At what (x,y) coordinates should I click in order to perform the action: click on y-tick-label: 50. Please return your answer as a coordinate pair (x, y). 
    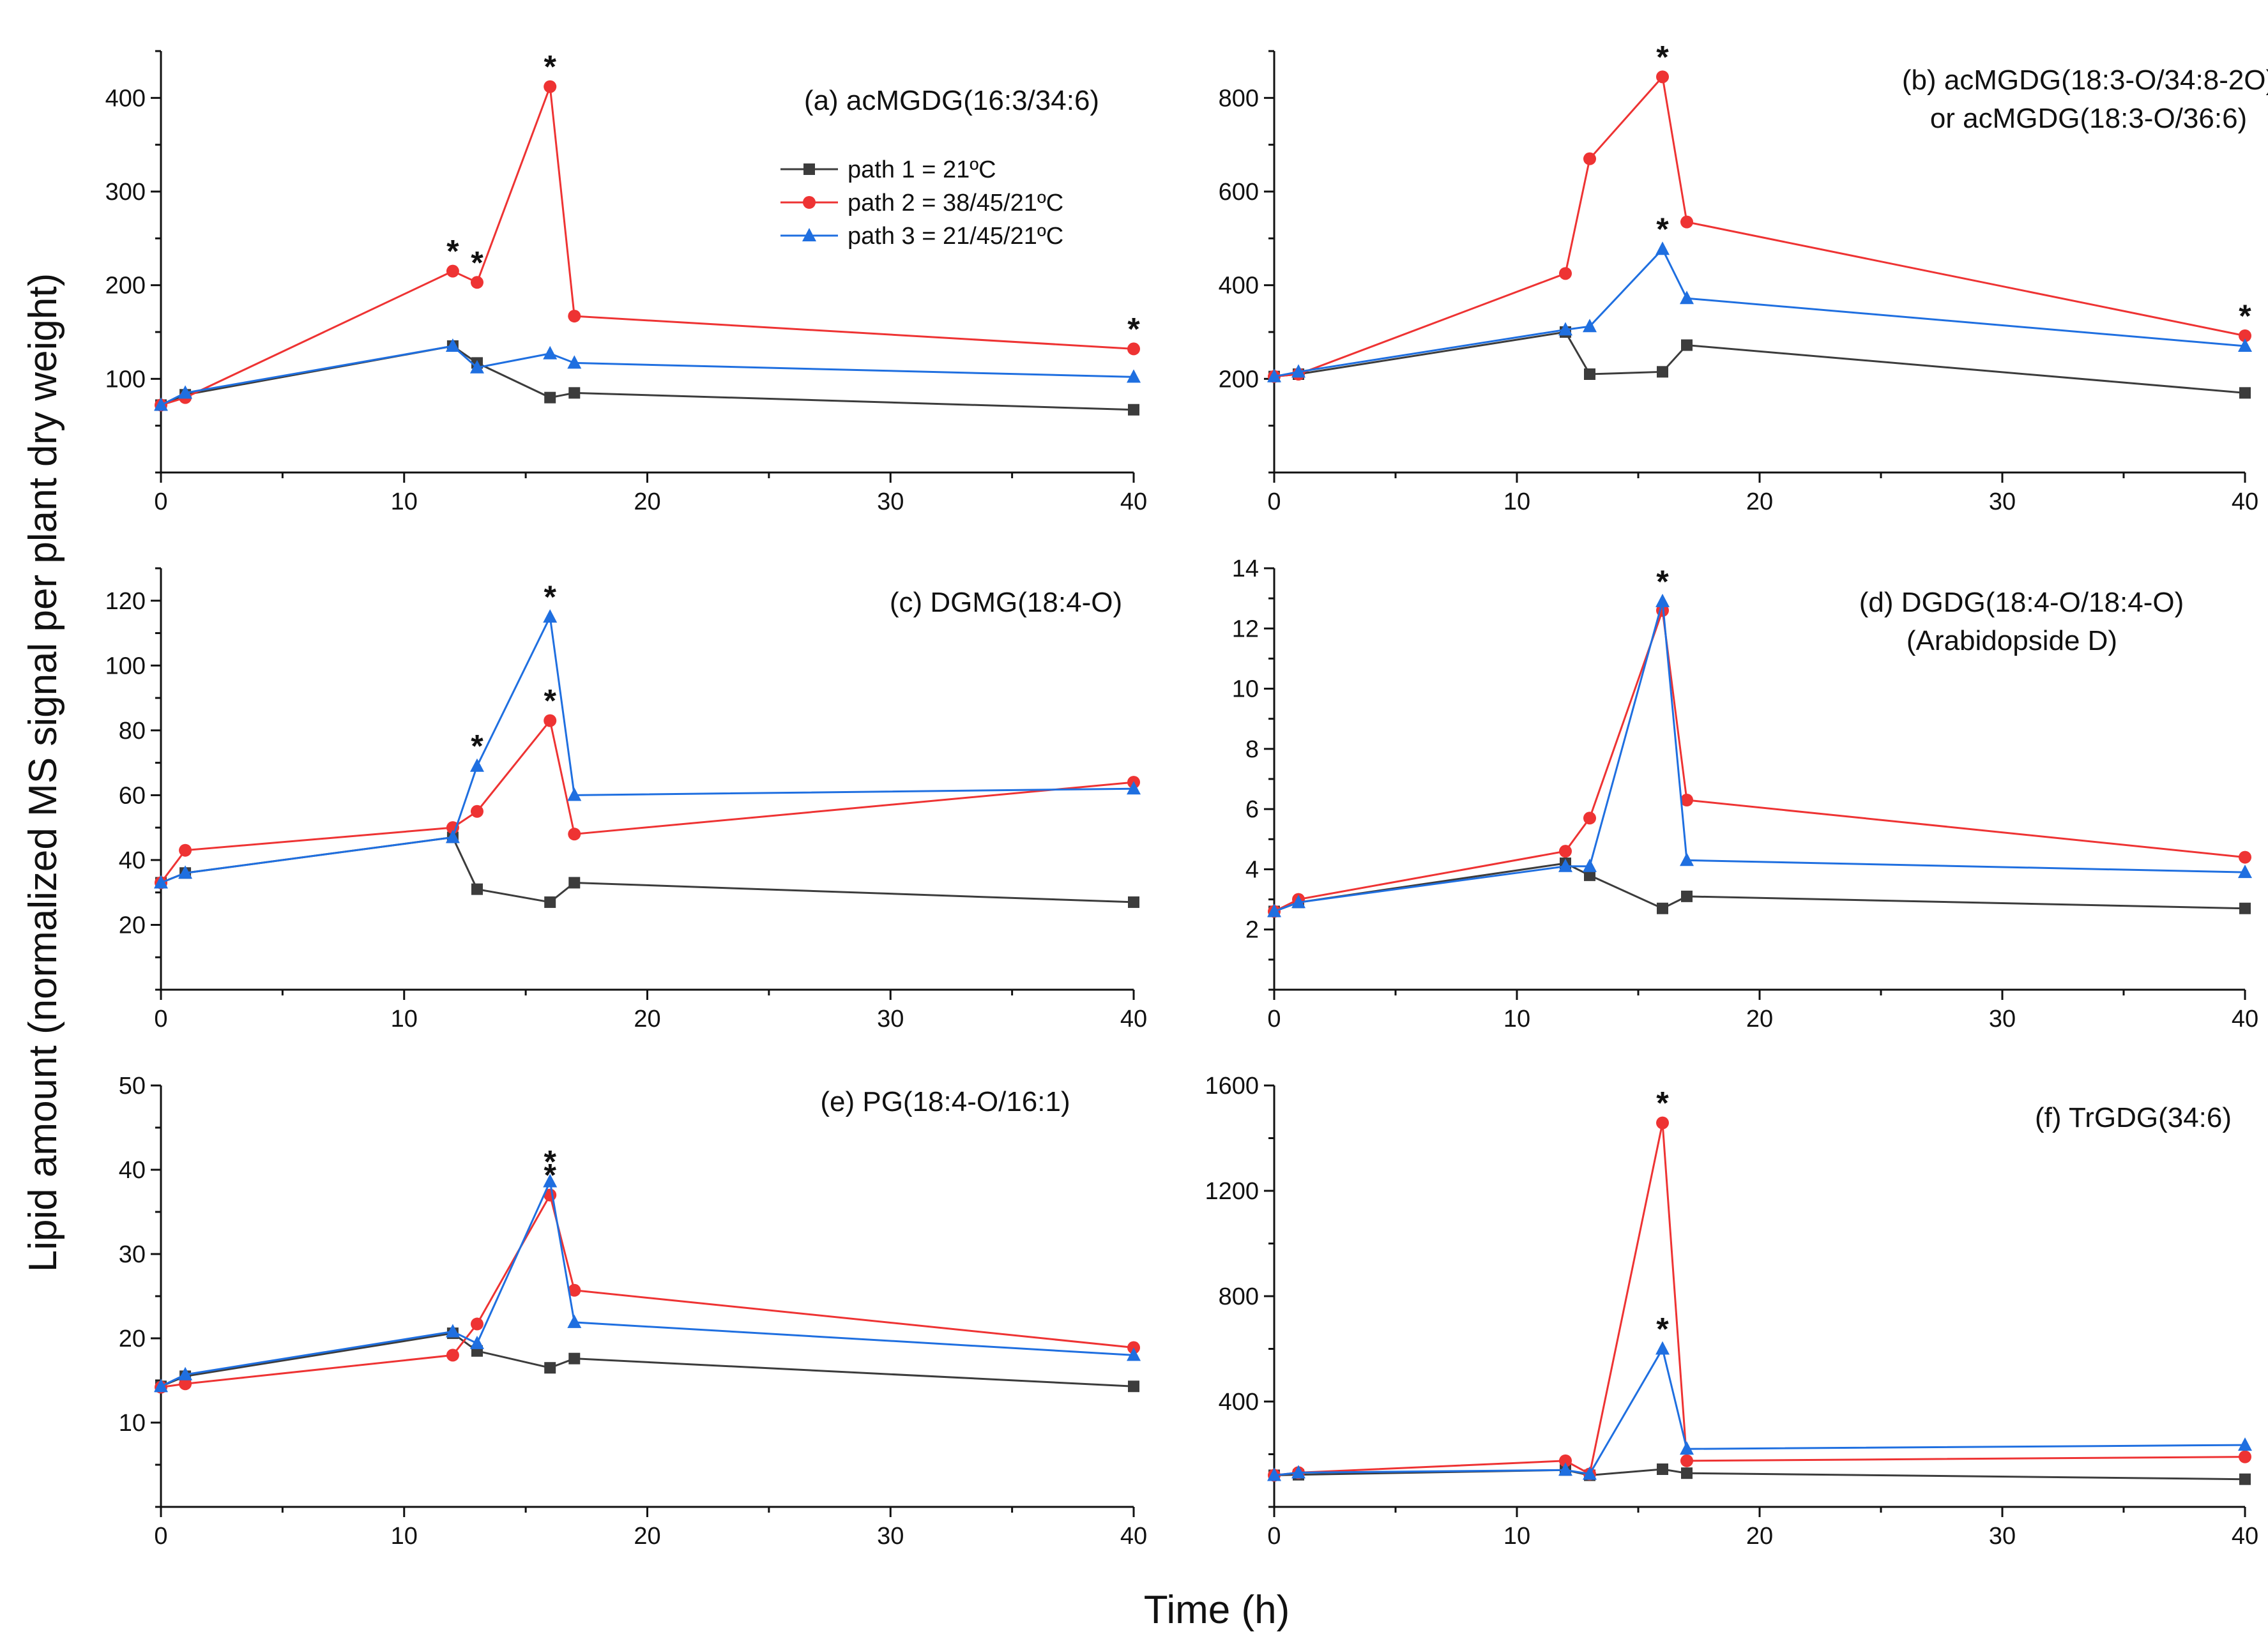
    Looking at the image, I should click on (132, 1087).